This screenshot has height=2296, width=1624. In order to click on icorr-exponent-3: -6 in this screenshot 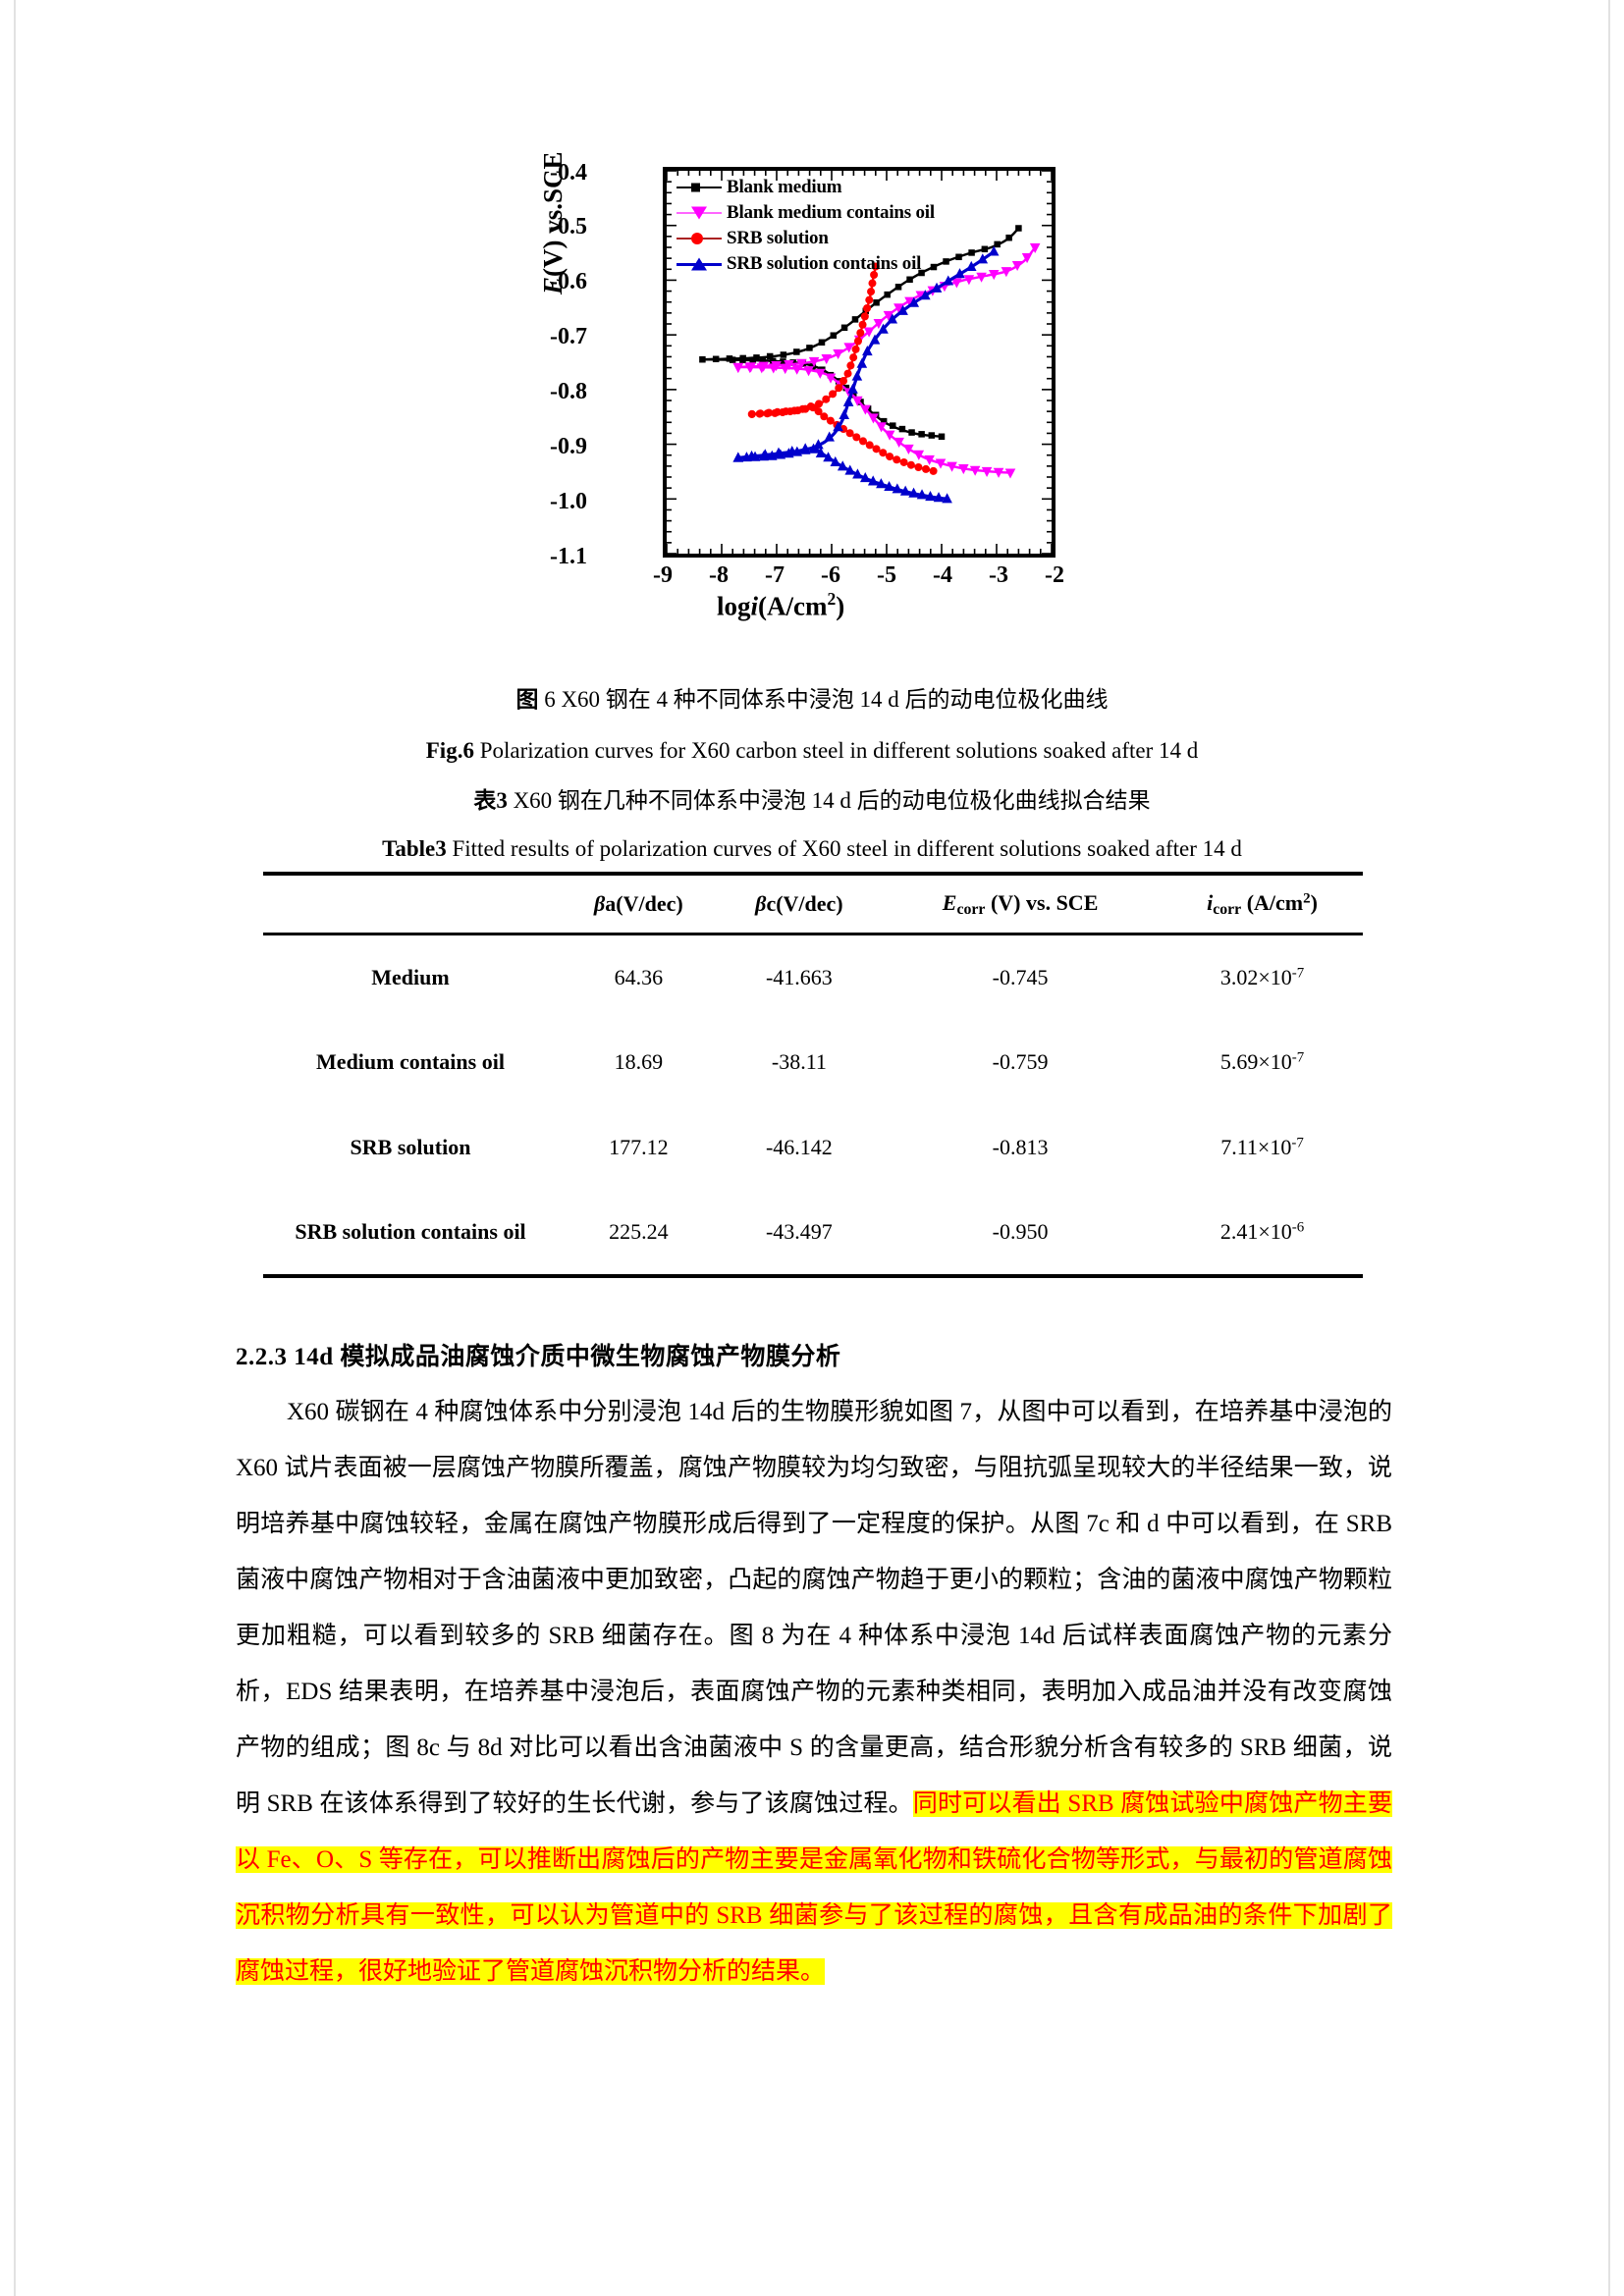, I will do `click(1298, 1227)`.